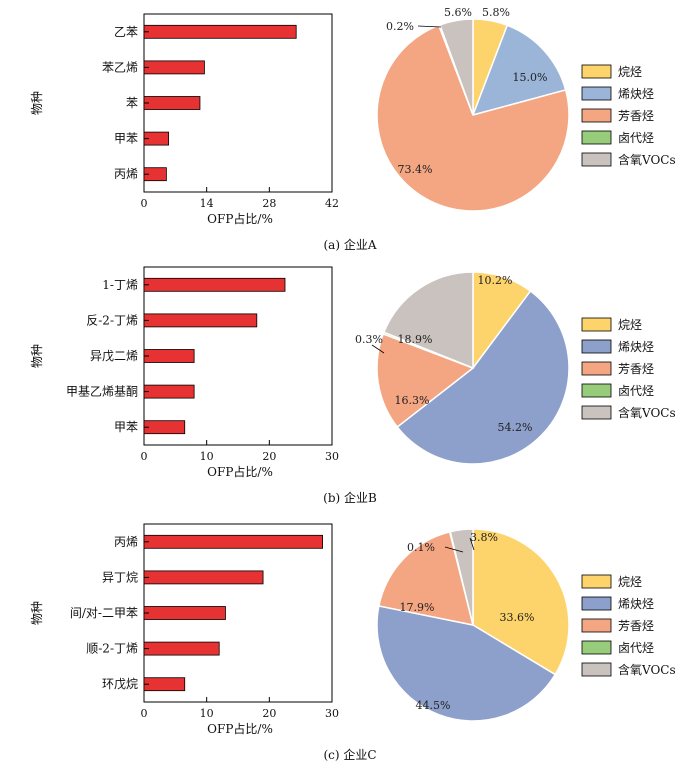 This screenshot has width=700, height=781. I want to click on panel-caption: (c) 企业C, so click(349, 754).